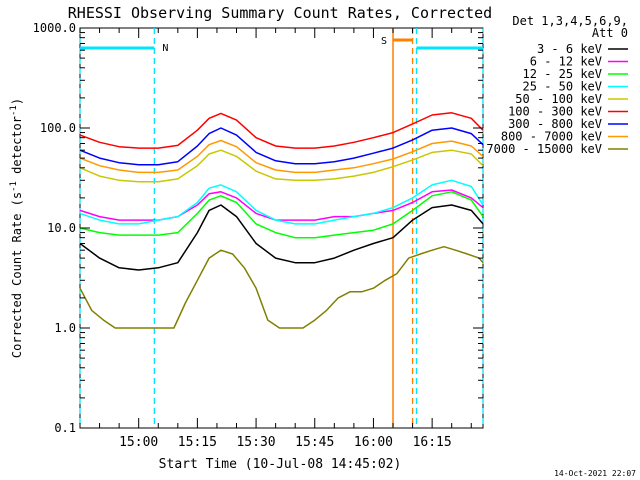 This screenshot has height=480, width=640. I want to click on y-axis-label: Corrected Count Rate (s-1 detector-1), so click(16, 228).